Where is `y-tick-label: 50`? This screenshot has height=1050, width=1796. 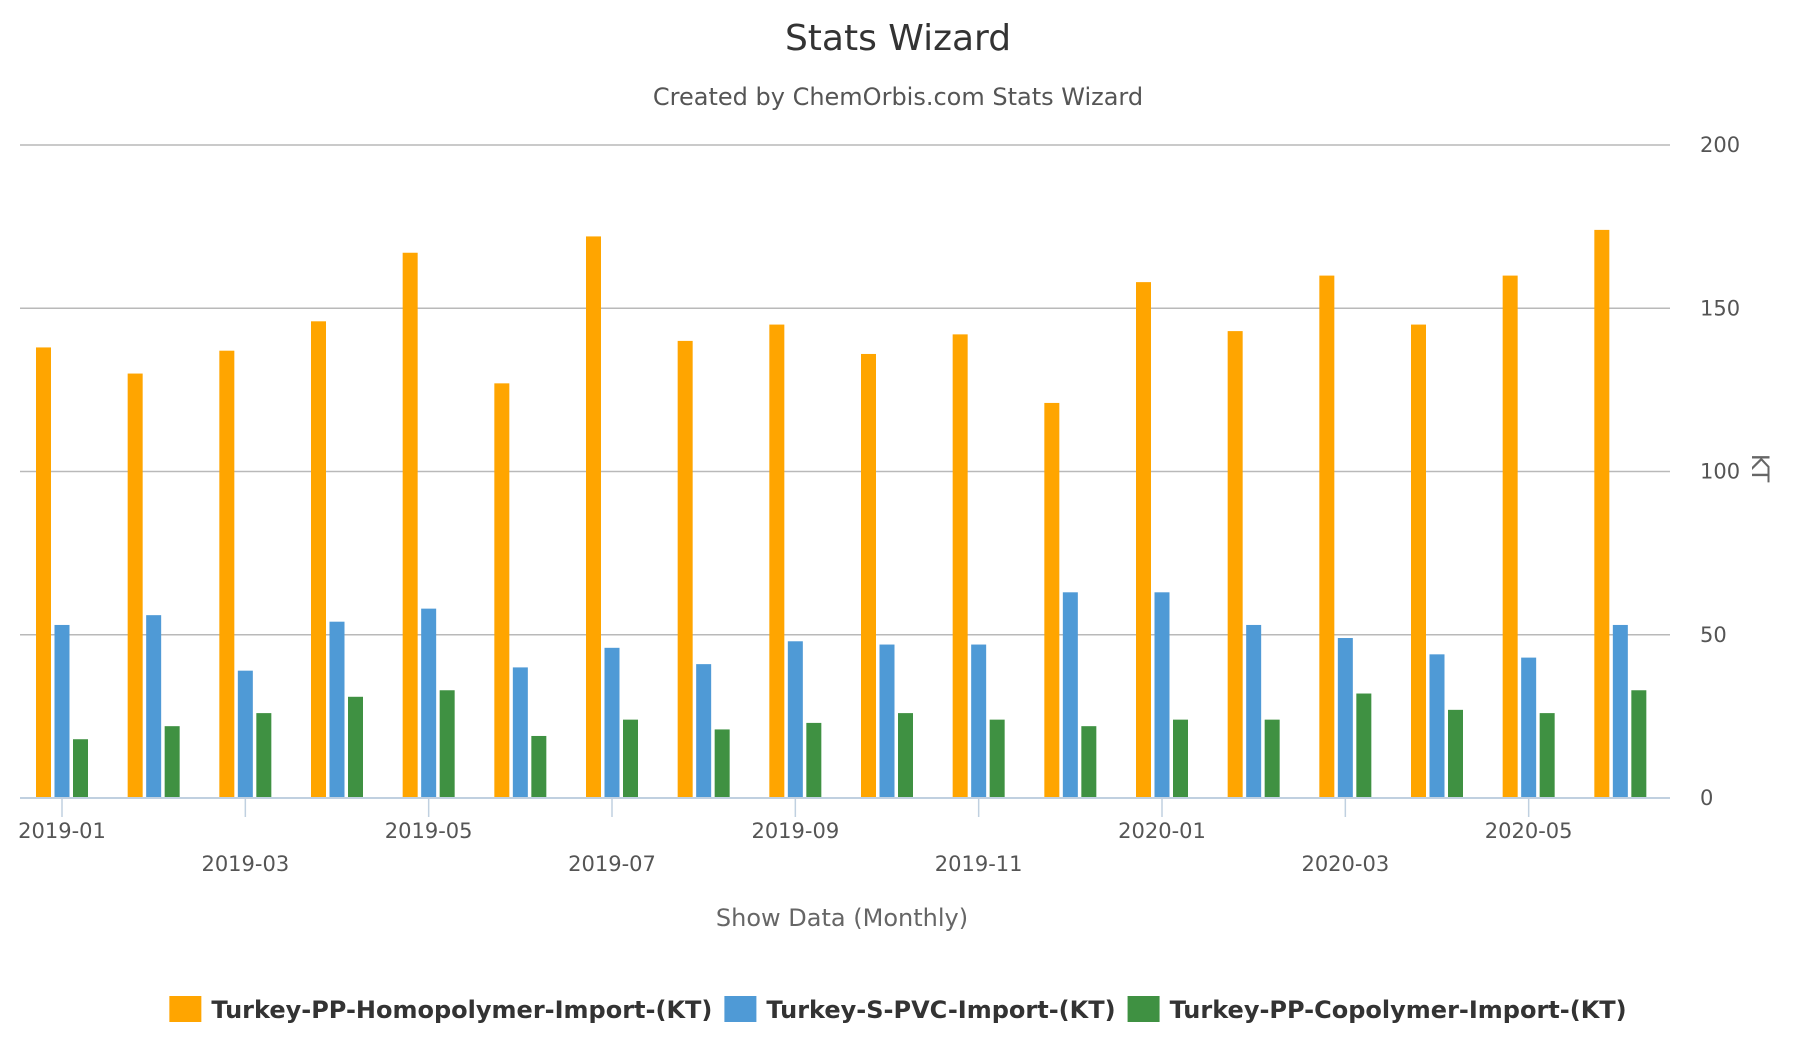
y-tick-label: 50 is located at coordinates (1713, 635).